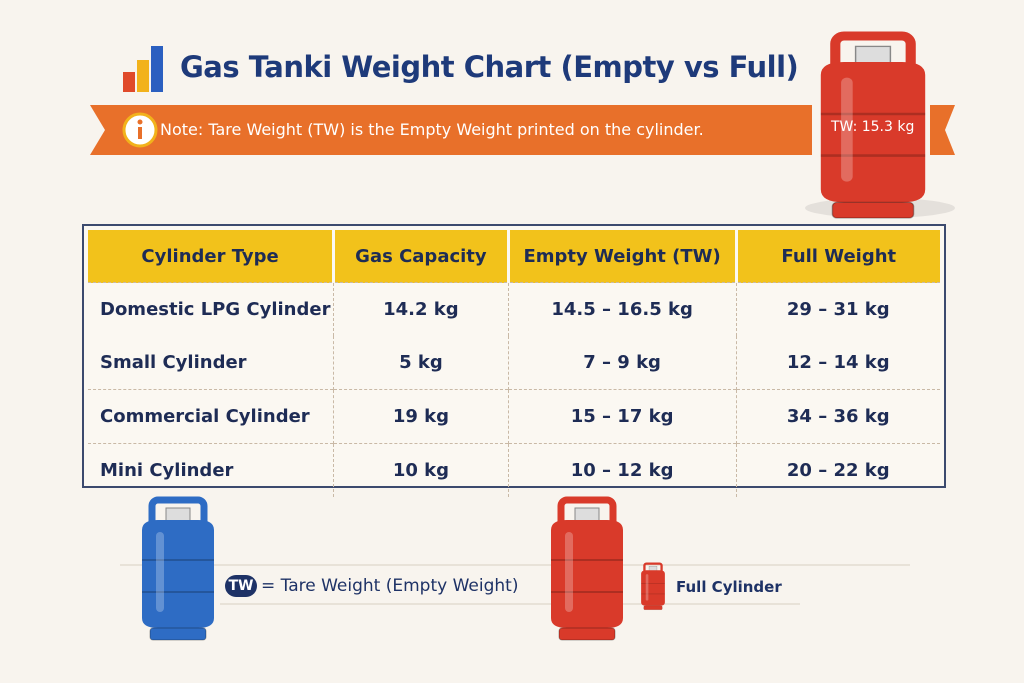  What do you see at coordinates (420, 256) in the screenshot?
I see `column-header: Gas Capacity` at bounding box center [420, 256].